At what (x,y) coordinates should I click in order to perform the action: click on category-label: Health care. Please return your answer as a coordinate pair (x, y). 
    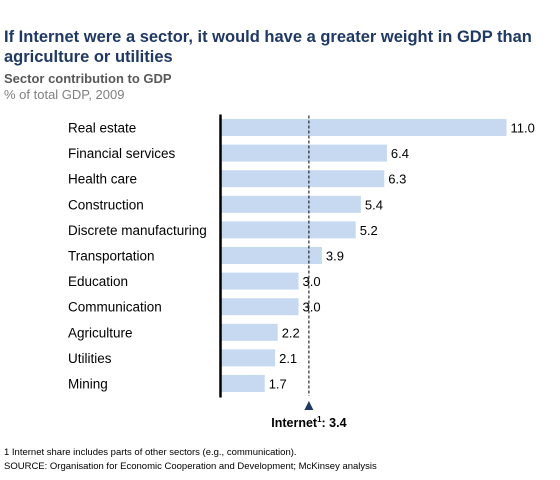
    Looking at the image, I should click on (102, 179).